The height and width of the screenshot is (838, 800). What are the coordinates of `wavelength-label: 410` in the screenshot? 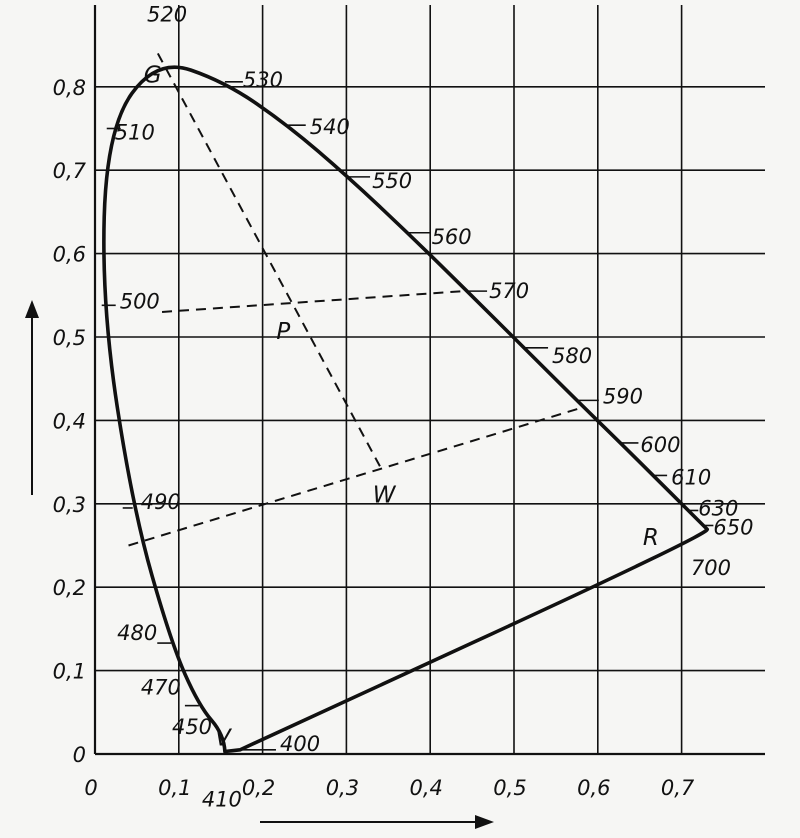 It's located at (222, 799).